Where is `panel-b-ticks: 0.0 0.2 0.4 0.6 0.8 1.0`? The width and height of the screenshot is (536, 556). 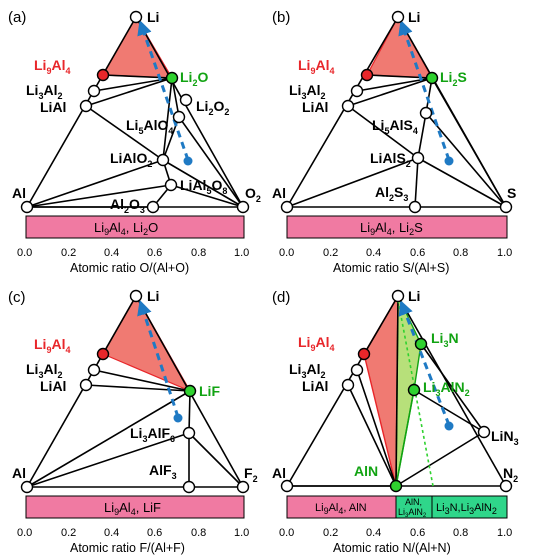 panel-b-ticks: 0.0 0.2 0.4 0.6 0.8 1.0 is located at coordinates (395, 253).